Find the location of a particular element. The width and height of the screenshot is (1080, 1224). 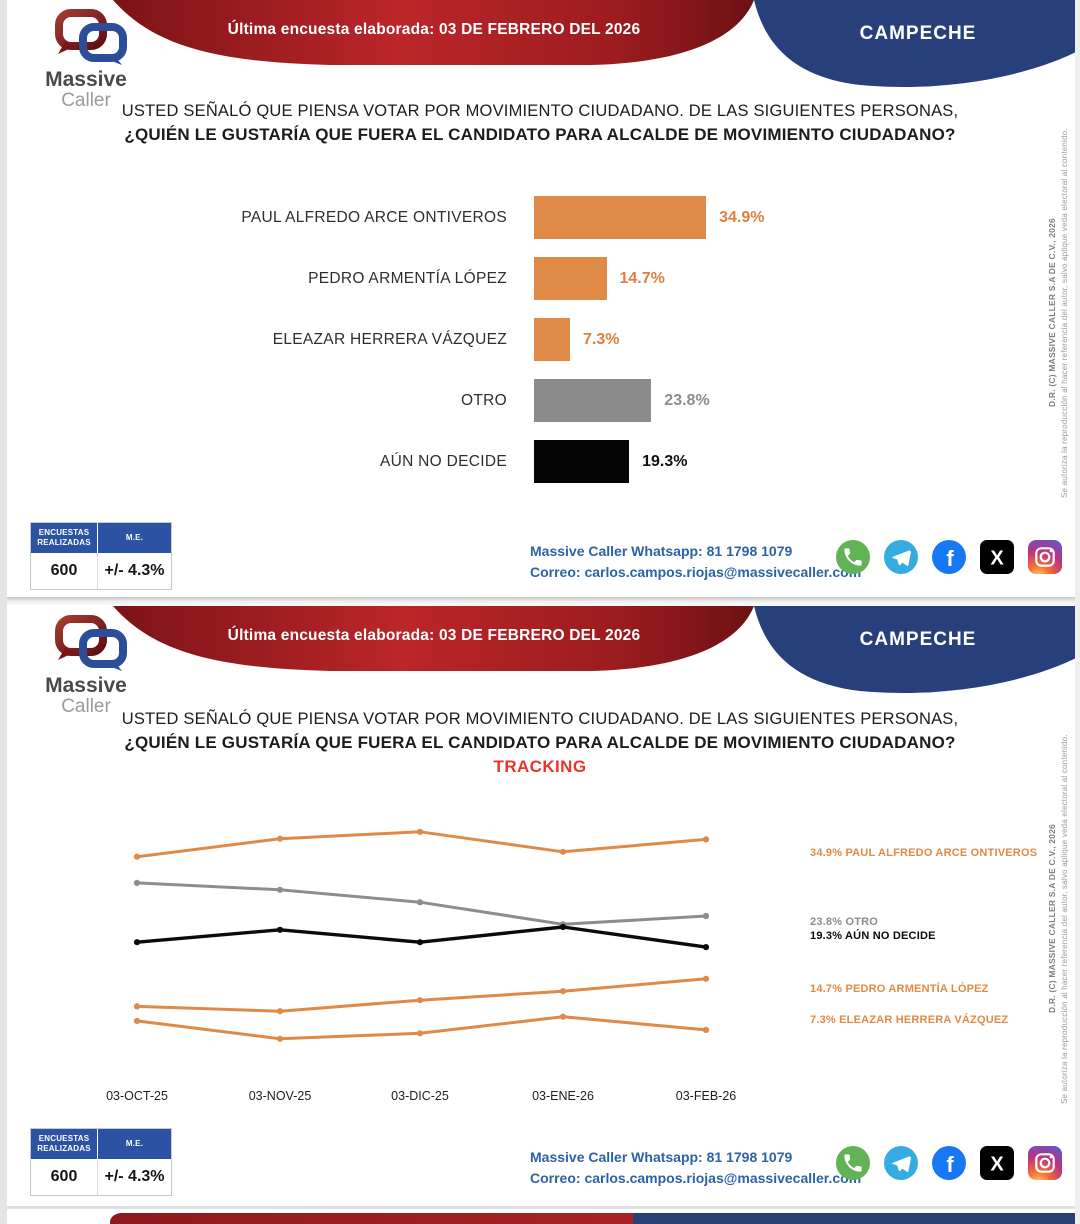

bottom-divider is located at coordinates (540, 1207).